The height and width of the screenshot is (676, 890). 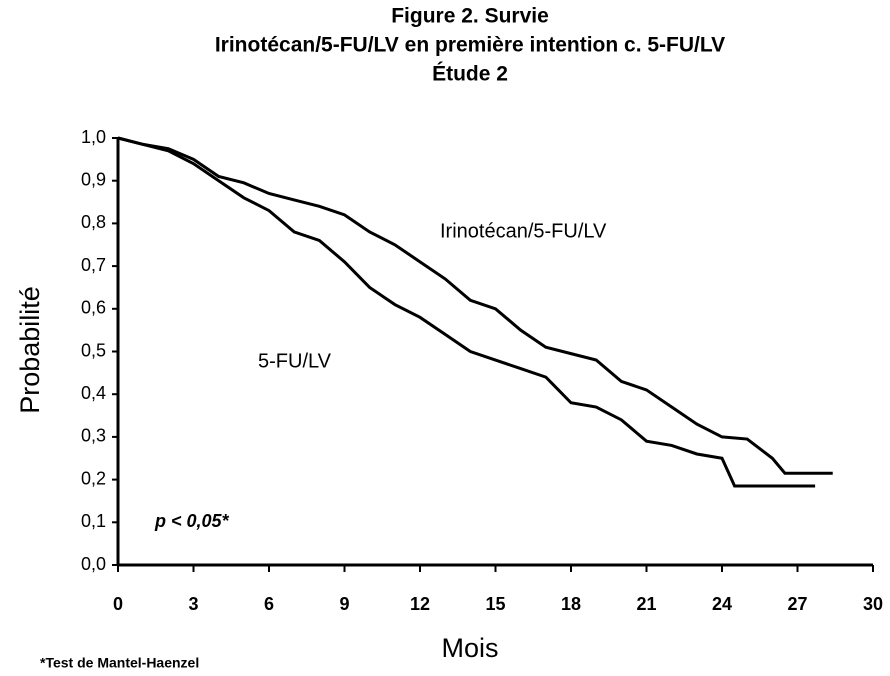 I want to click on x-tick-label: 18, so click(x=571, y=604).